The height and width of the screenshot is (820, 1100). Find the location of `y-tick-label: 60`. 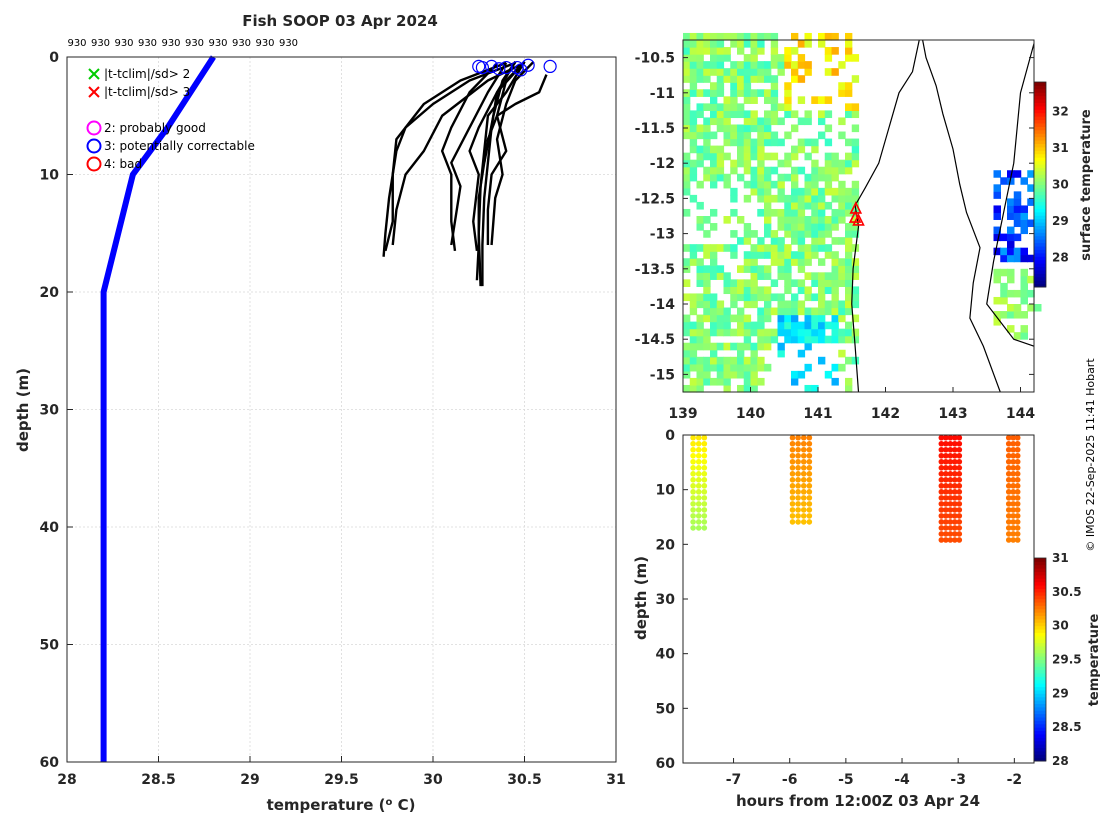

y-tick-label: 60 is located at coordinates (666, 764).